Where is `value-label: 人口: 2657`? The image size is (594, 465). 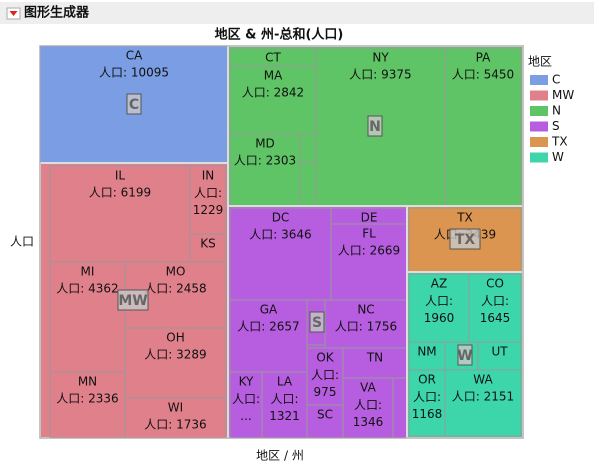 value-label: 人口: 2657 is located at coordinates (268, 327).